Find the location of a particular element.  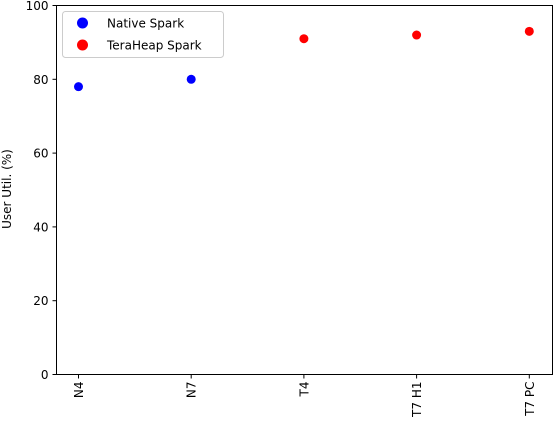

y-tick-label: 0 is located at coordinates (45, 375).